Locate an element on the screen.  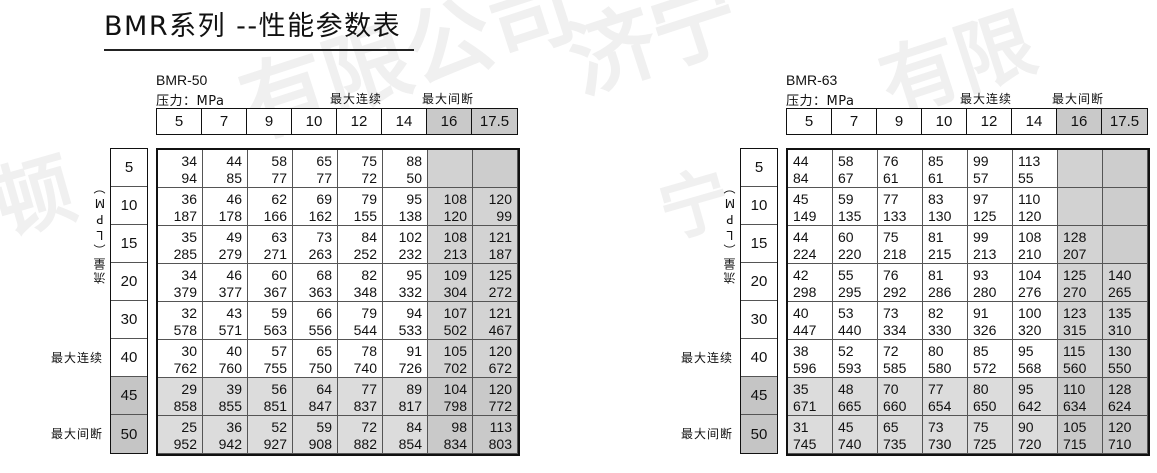
table-cell: 76 61 is located at coordinates (900, 169).